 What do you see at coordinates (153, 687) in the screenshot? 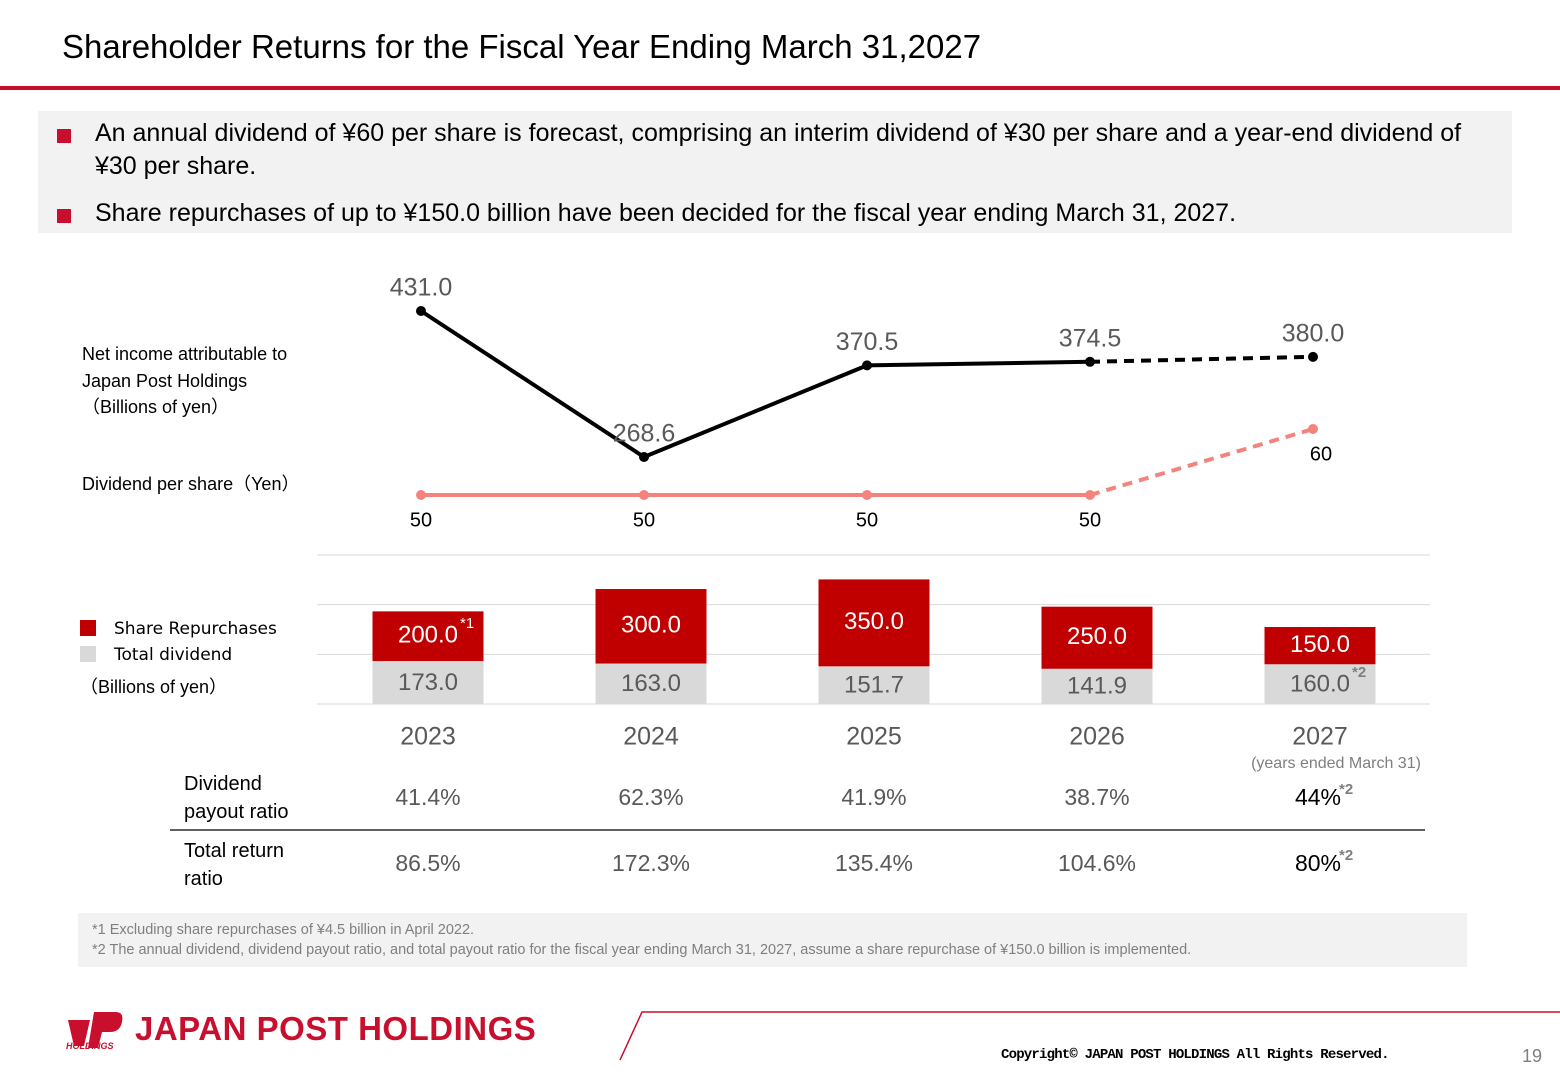
I see `bar-unit: （Billions of yen）` at bounding box center [153, 687].